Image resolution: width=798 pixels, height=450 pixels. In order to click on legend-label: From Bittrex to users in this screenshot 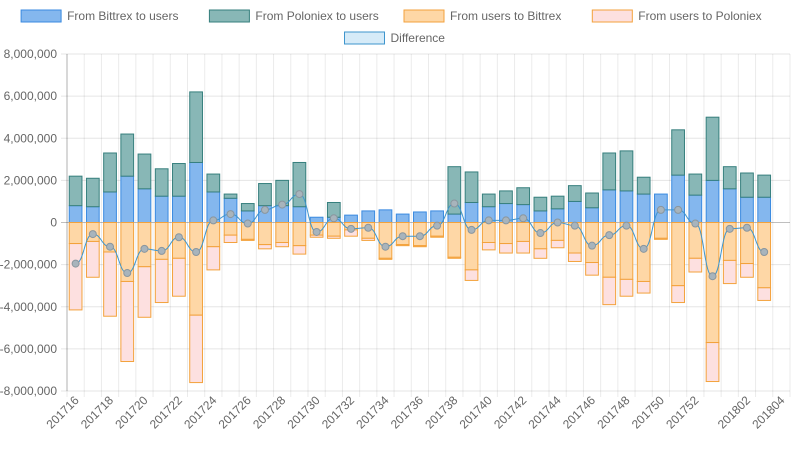, I will do `click(122, 16)`.